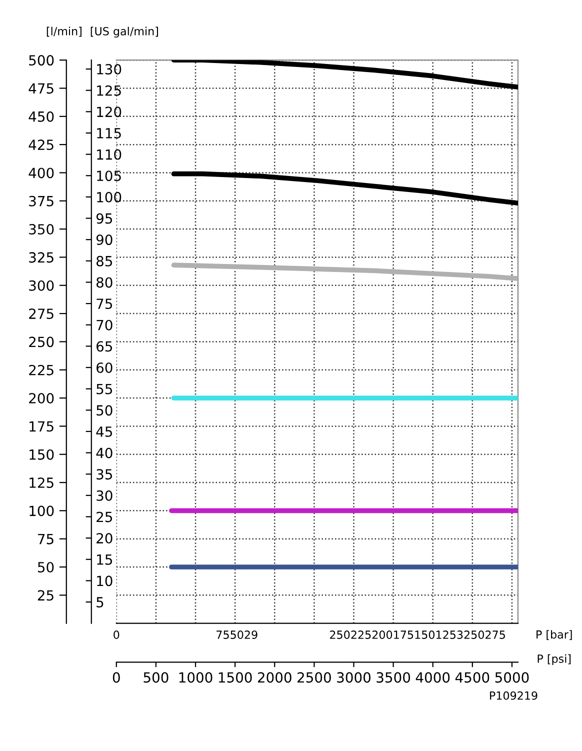 Image resolution: width=582 pixels, height=751 pixels. I want to click on y-tick-label: 400, so click(41, 173).